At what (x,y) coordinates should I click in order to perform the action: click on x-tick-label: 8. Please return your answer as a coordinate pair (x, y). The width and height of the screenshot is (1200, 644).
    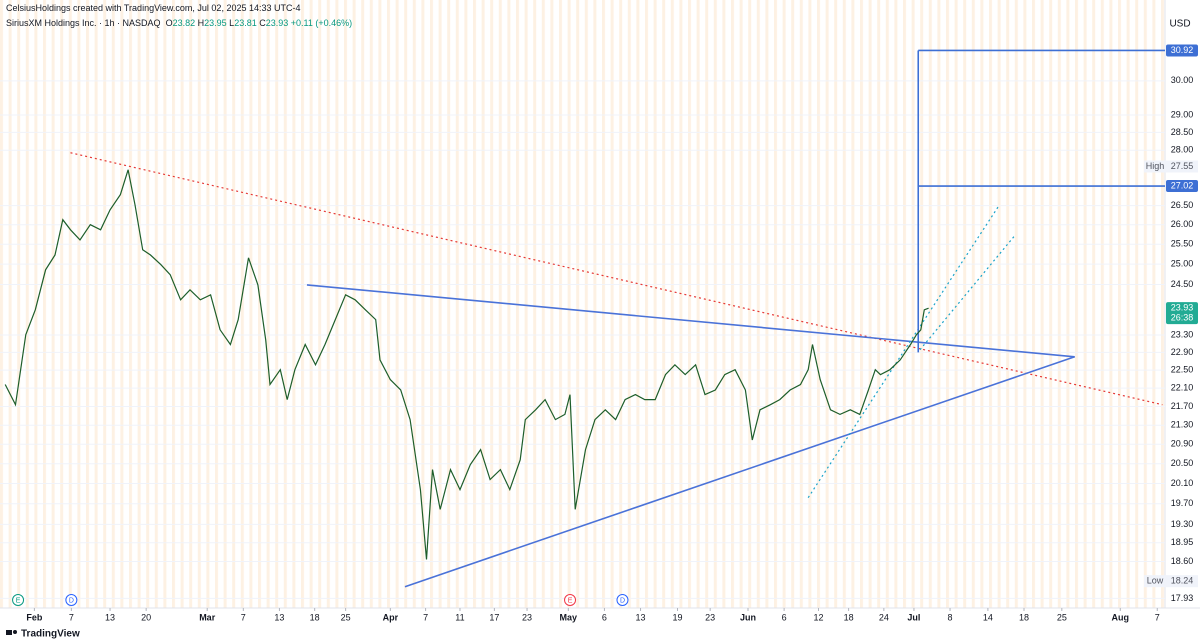
    Looking at the image, I should click on (950, 617).